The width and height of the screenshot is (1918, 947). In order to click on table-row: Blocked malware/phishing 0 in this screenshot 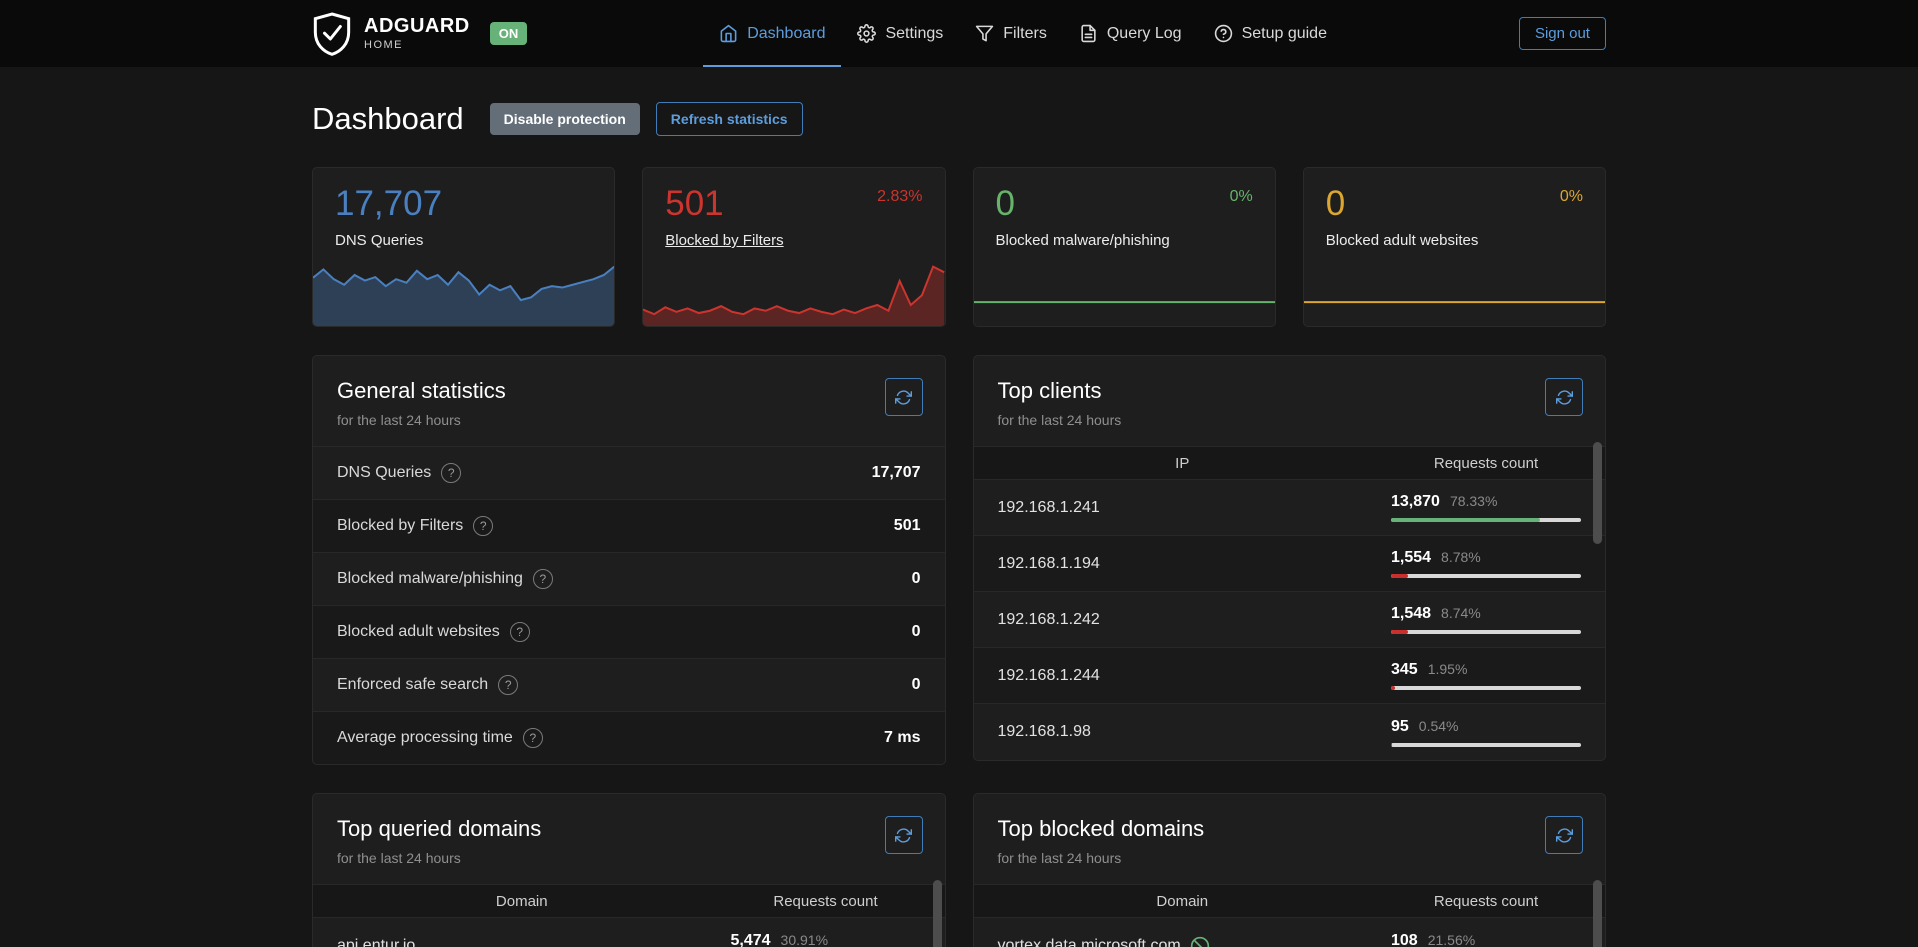, I will do `click(629, 578)`.